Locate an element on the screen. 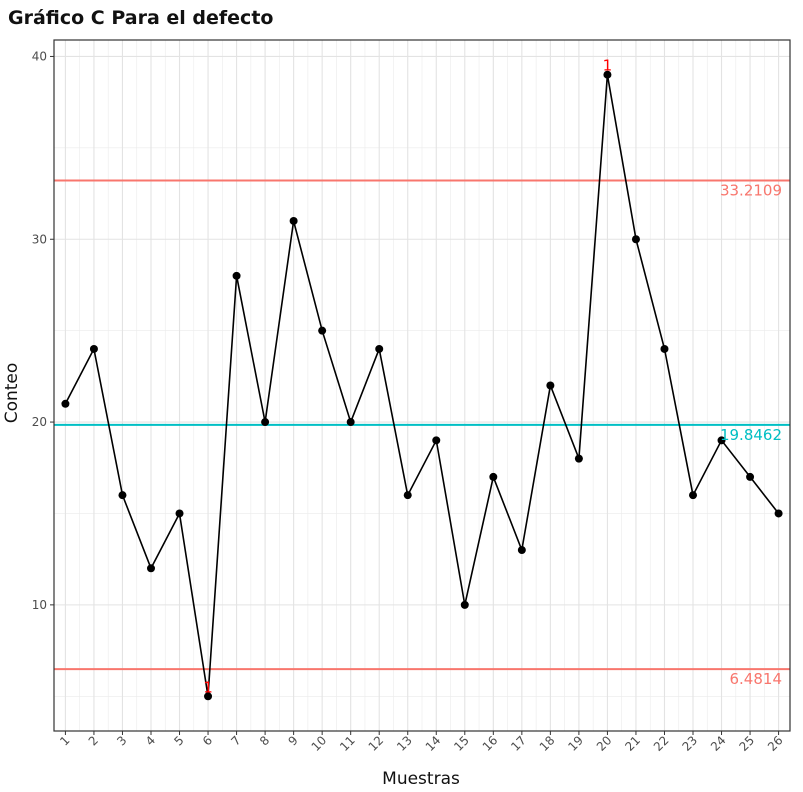  y-axis-title: Conteo is located at coordinates (12, 393).